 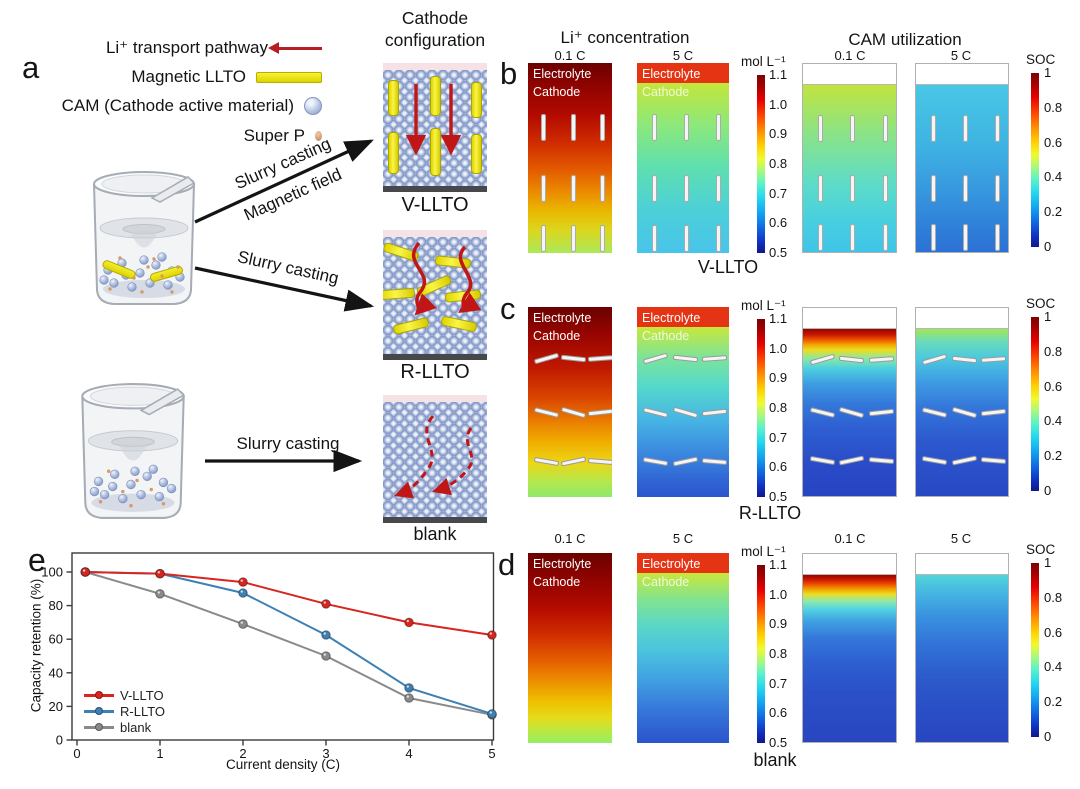 I want to click on super-p-dot-icon, so click(x=318, y=136).